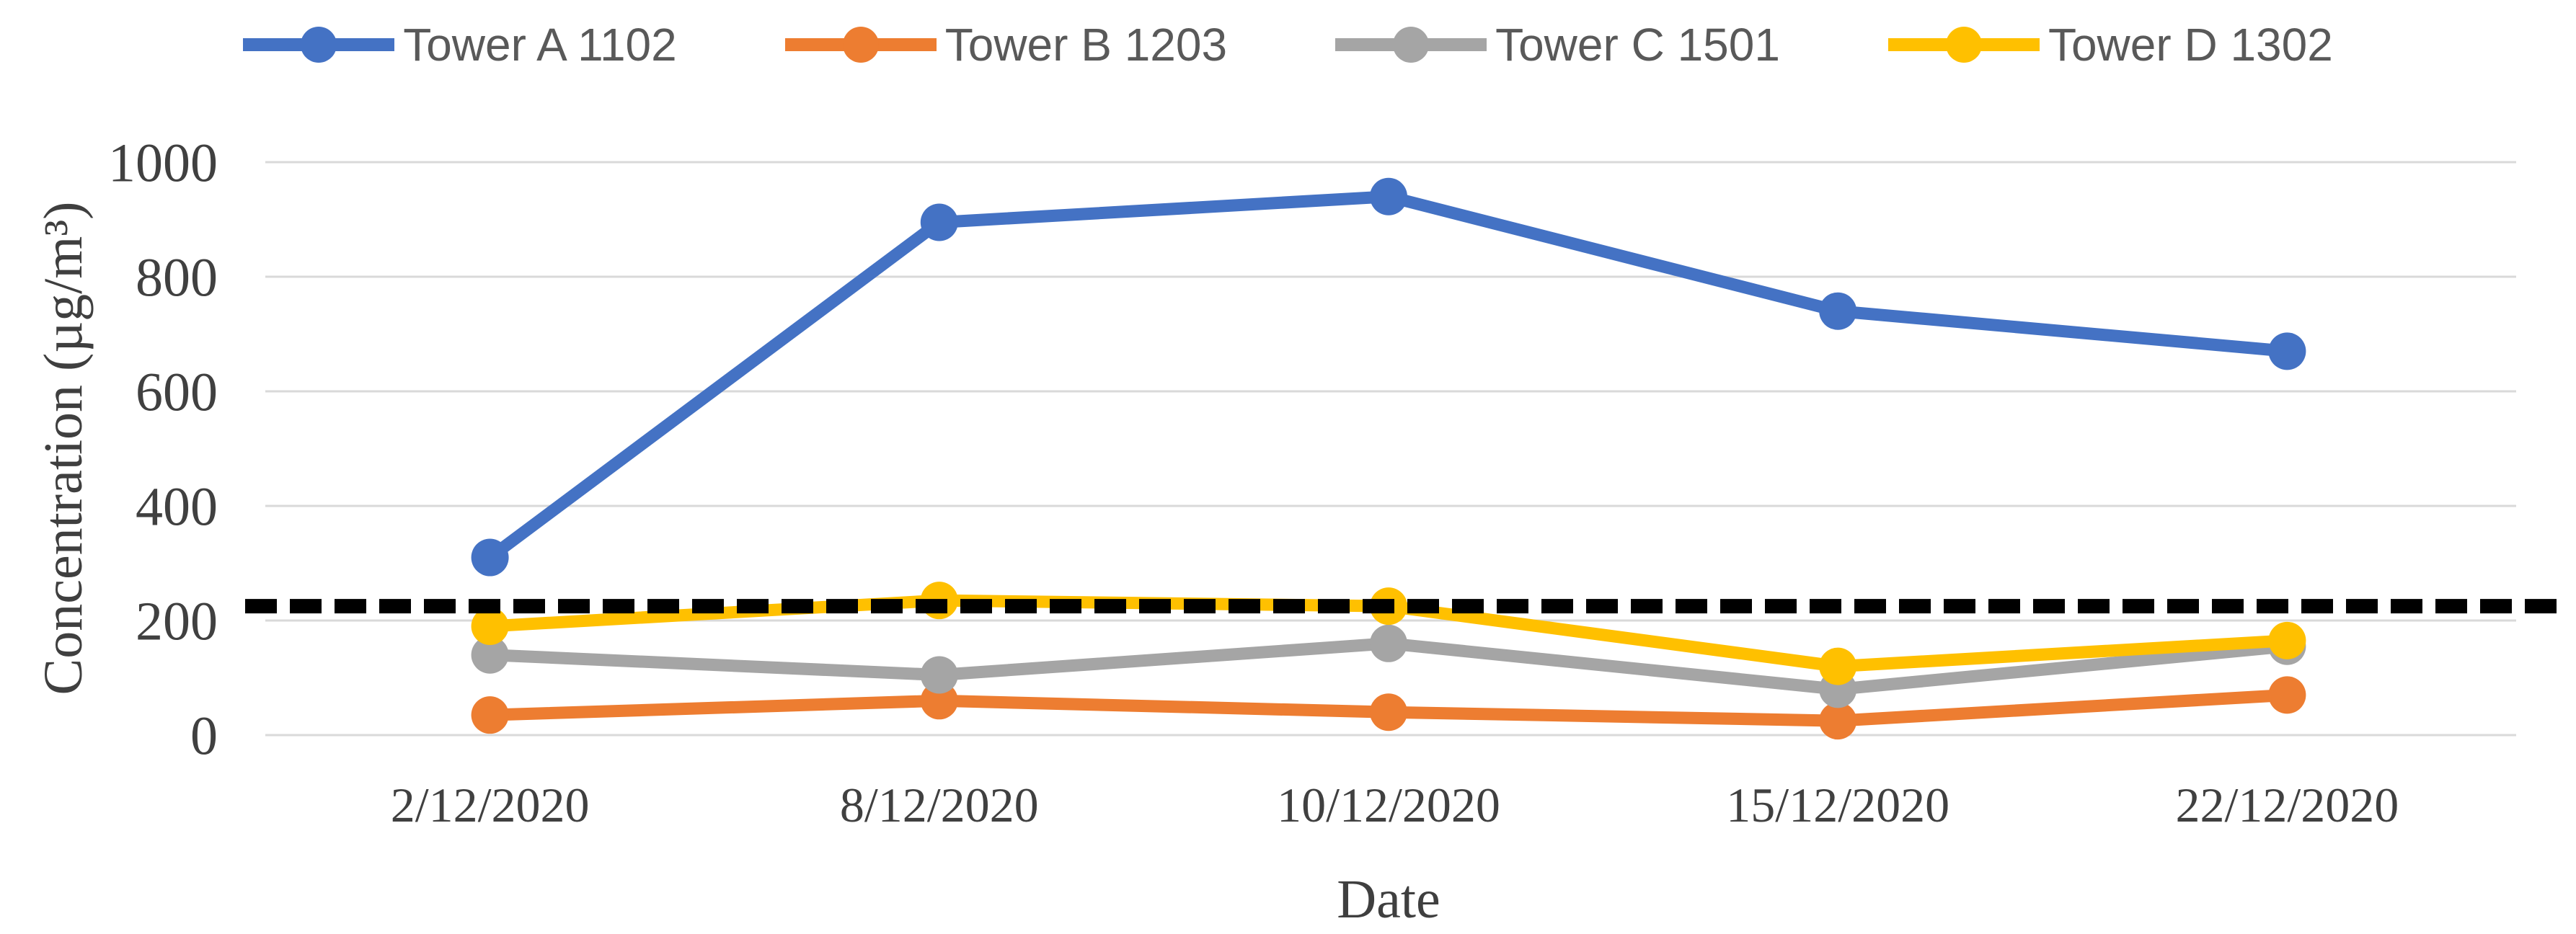  I want to click on legend-label: Tower A 1102, so click(540, 45).